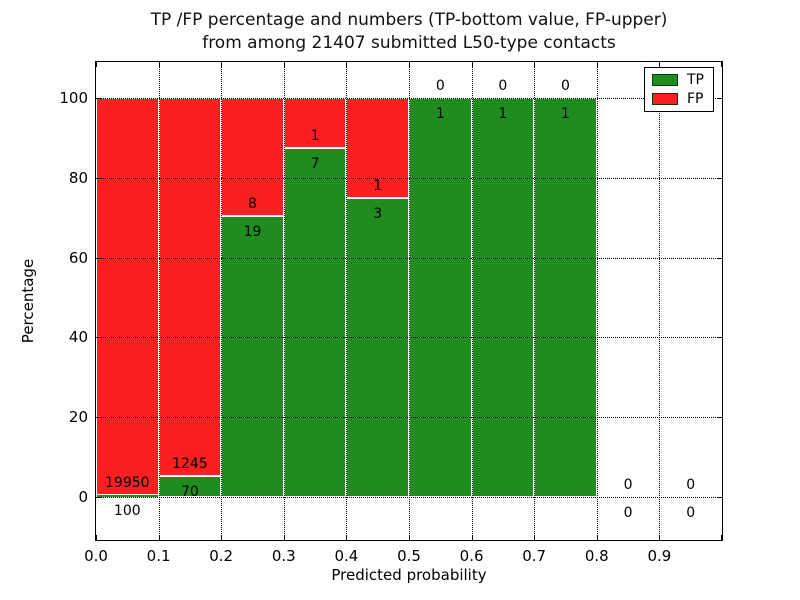  Describe the element at coordinates (190, 463) in the screenshot. I see `bar-fp-count-label: 1245` at that location.